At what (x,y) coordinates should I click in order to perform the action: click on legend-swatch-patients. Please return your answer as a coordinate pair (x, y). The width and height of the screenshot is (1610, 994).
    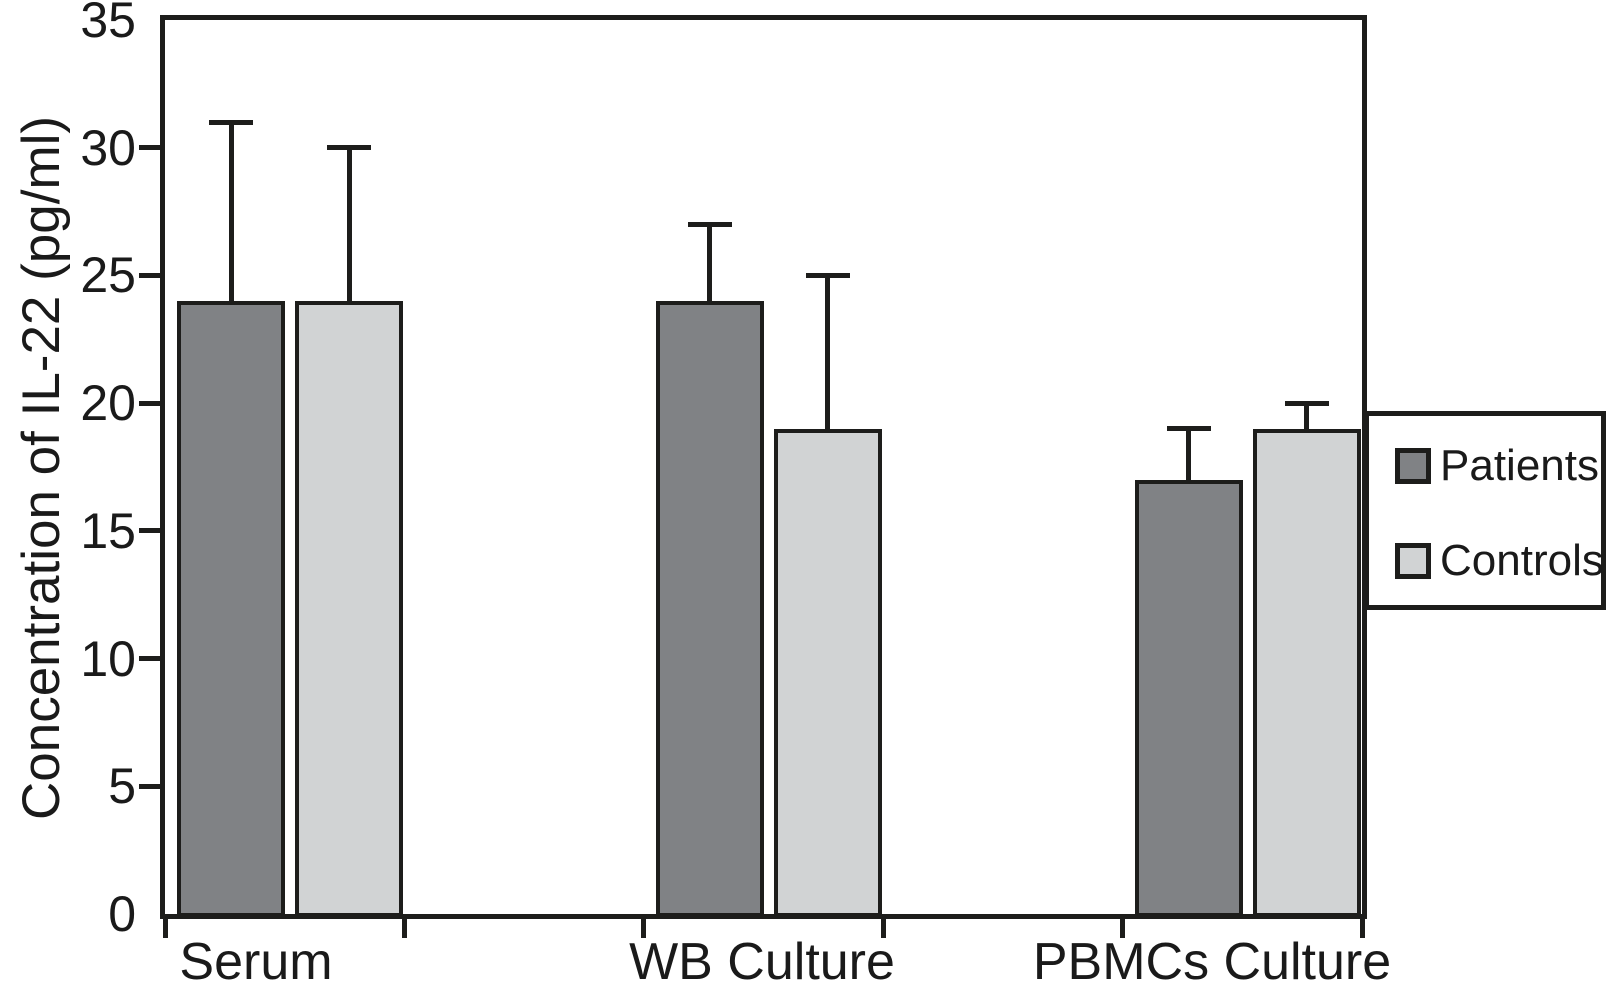
    Looking at the image, I should click on (1413, 466).